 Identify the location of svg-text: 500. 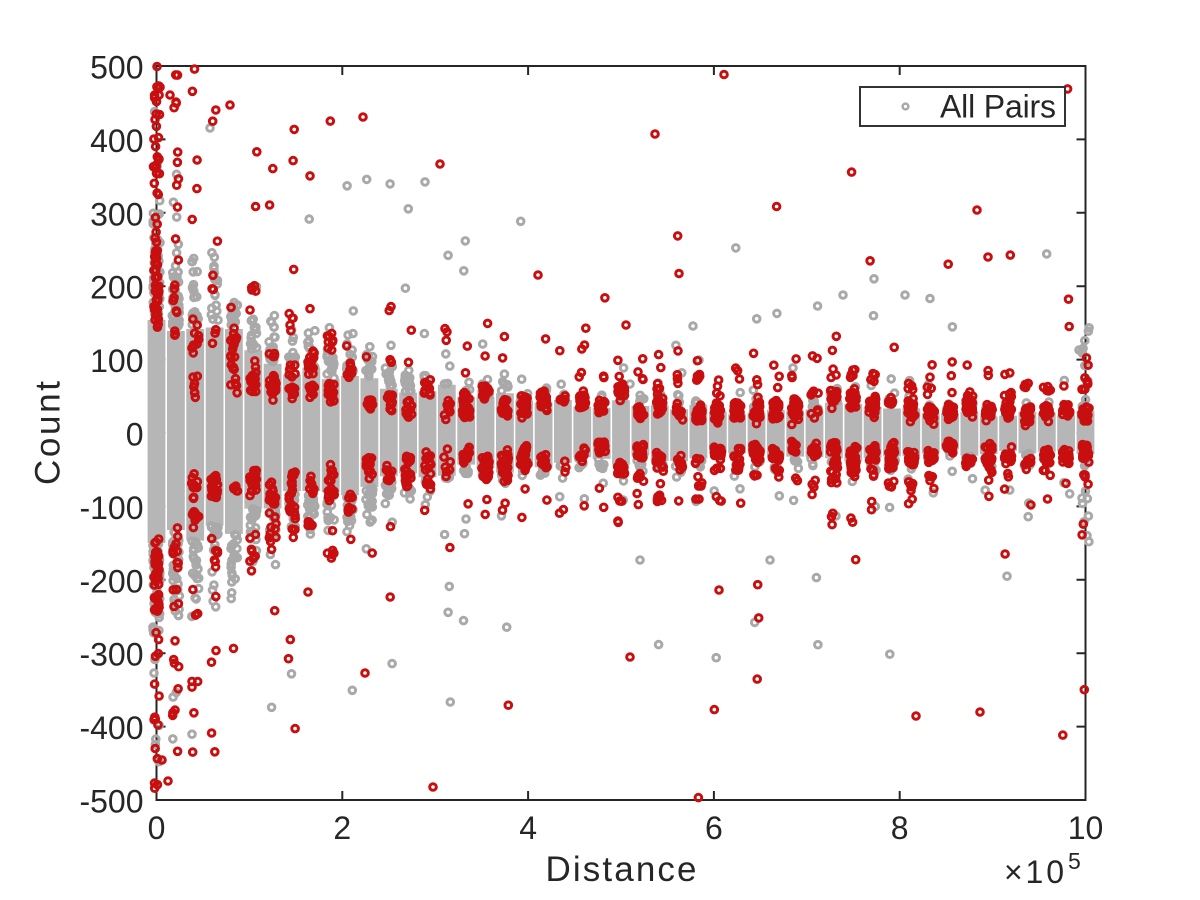
(116, 68).